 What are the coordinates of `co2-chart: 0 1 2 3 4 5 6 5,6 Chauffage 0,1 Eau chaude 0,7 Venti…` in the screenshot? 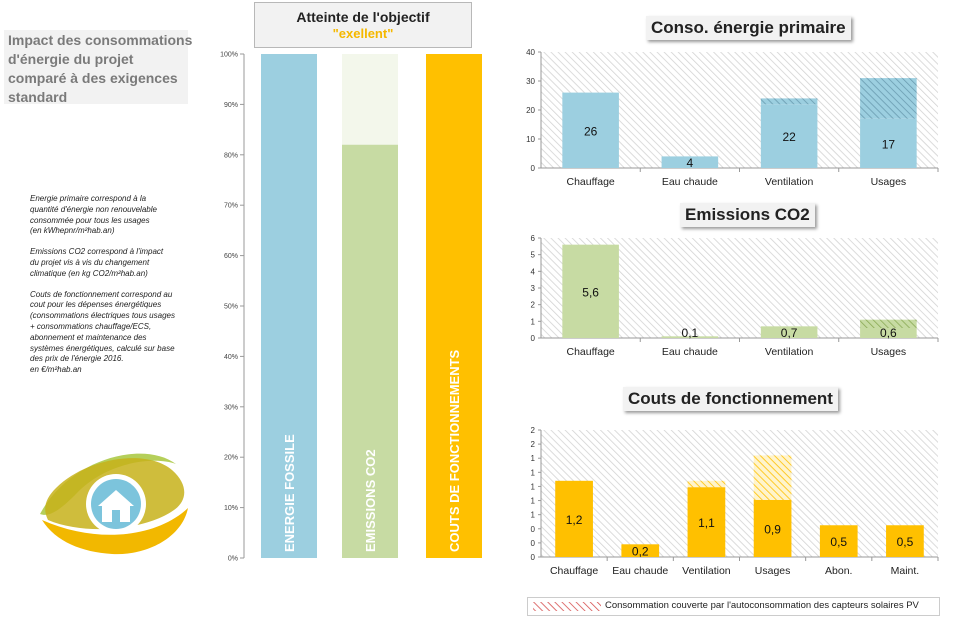 It's located at (735, 296).